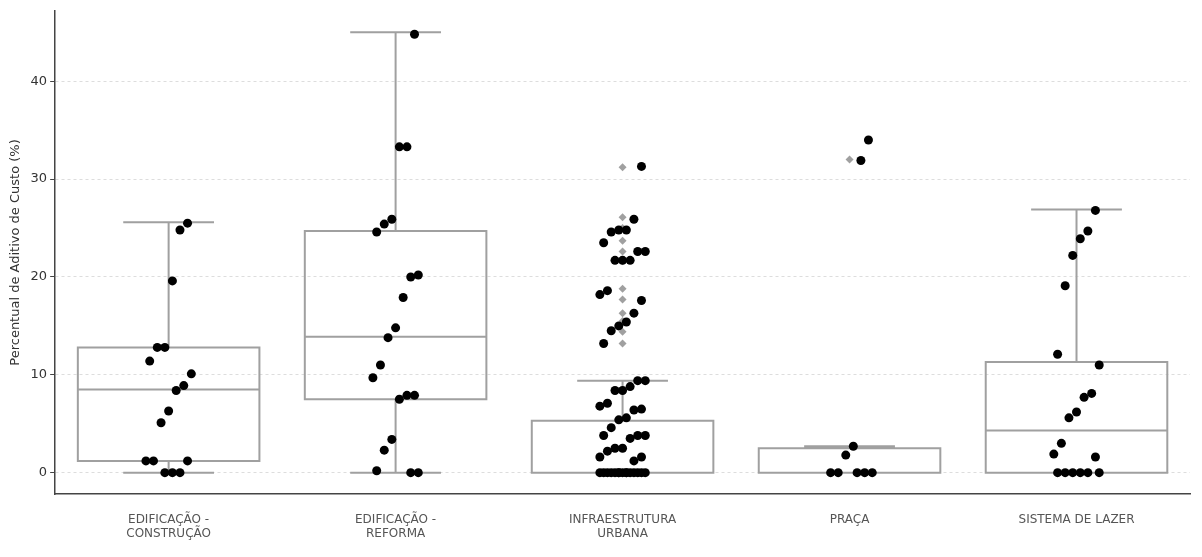 The image size is (1202, 557). I want to click on y-tick-label: 30, so click(39, 178).